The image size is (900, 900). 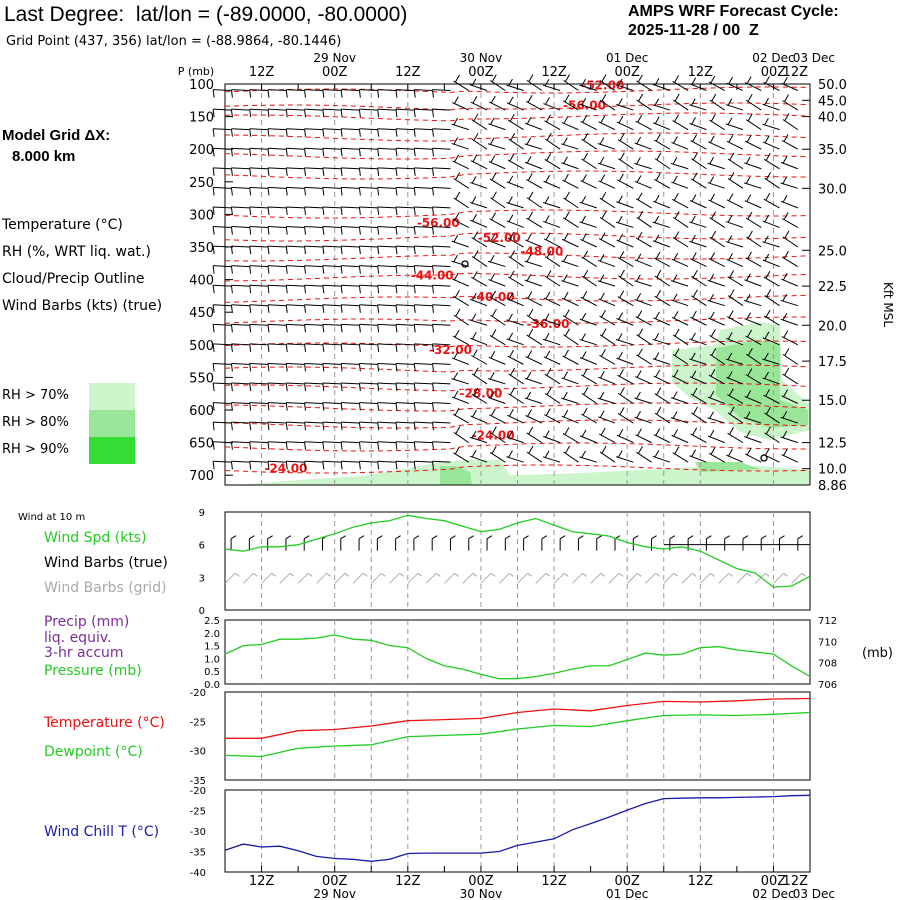 I want to click on pressure-tick-350: 350, so click(x=201, y=248).